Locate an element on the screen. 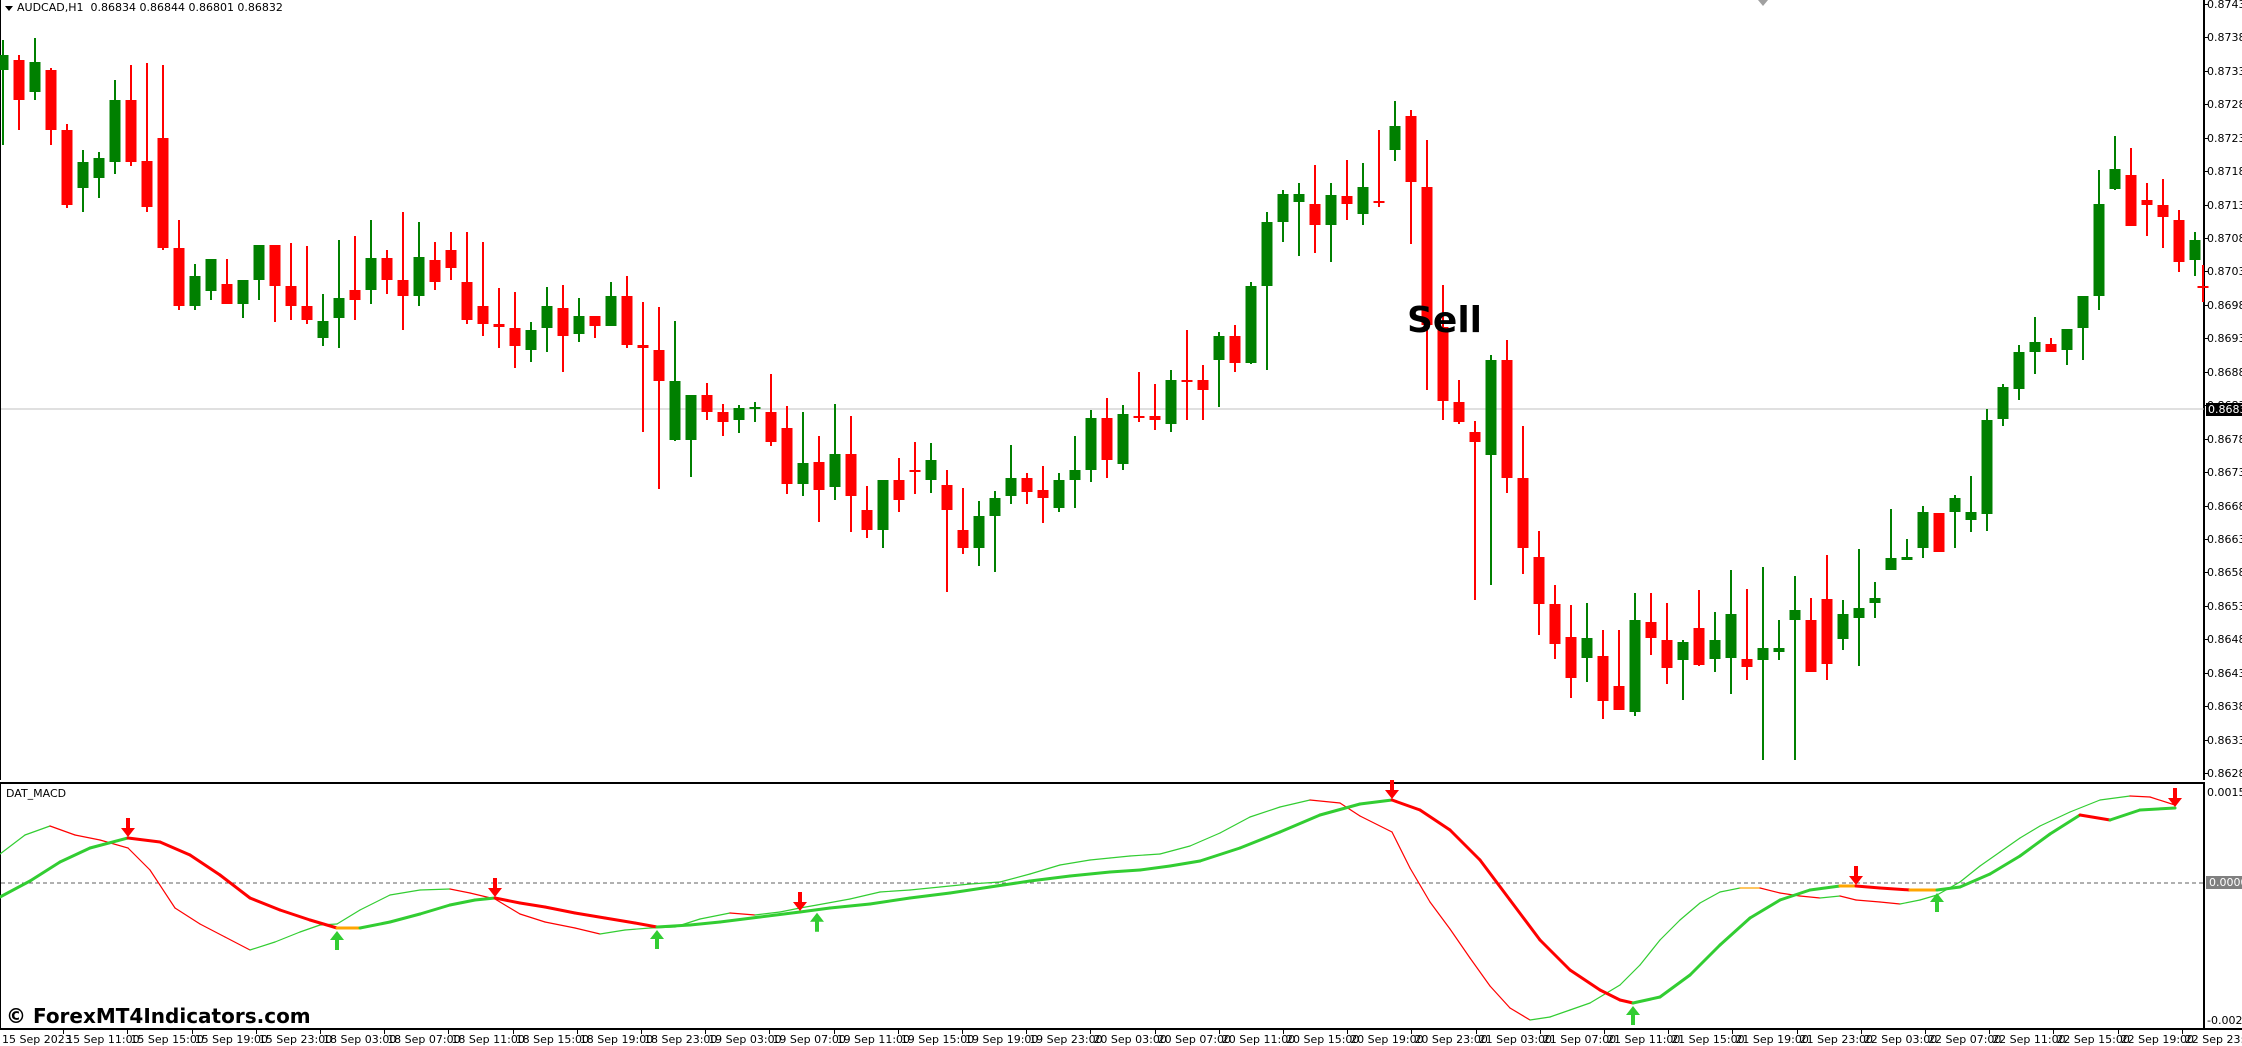 The height and width of the screenshot is (1046, 2242). sell-arrow-icon is located at coordinates (800, 901).